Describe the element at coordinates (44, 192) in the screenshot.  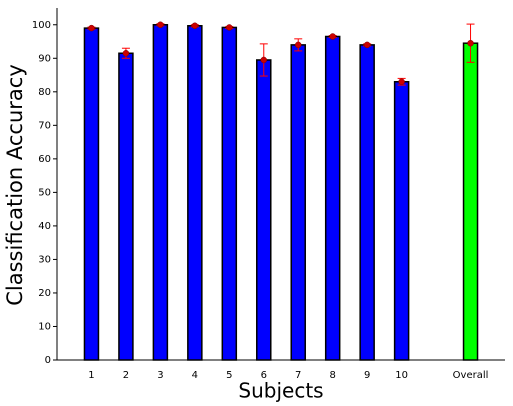
I see `y-tick-label: 50` at that location.